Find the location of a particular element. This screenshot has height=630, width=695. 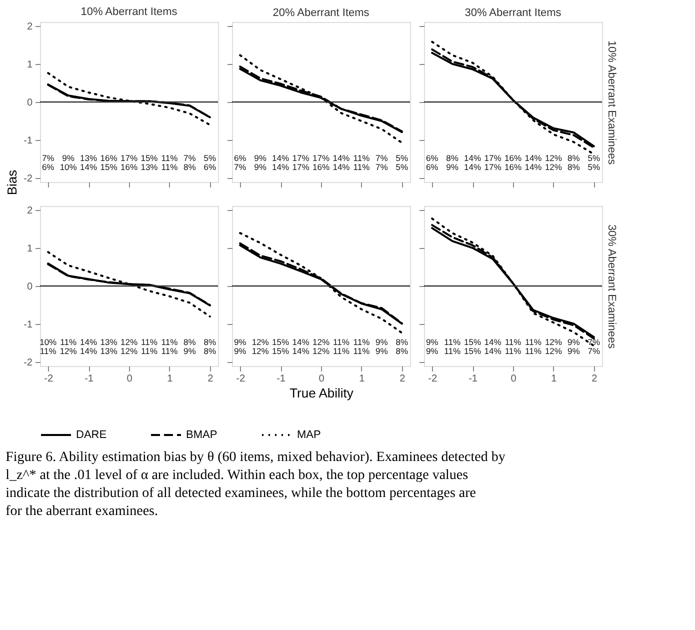

legend-label: BMAP is located at coordinates (202, 435).